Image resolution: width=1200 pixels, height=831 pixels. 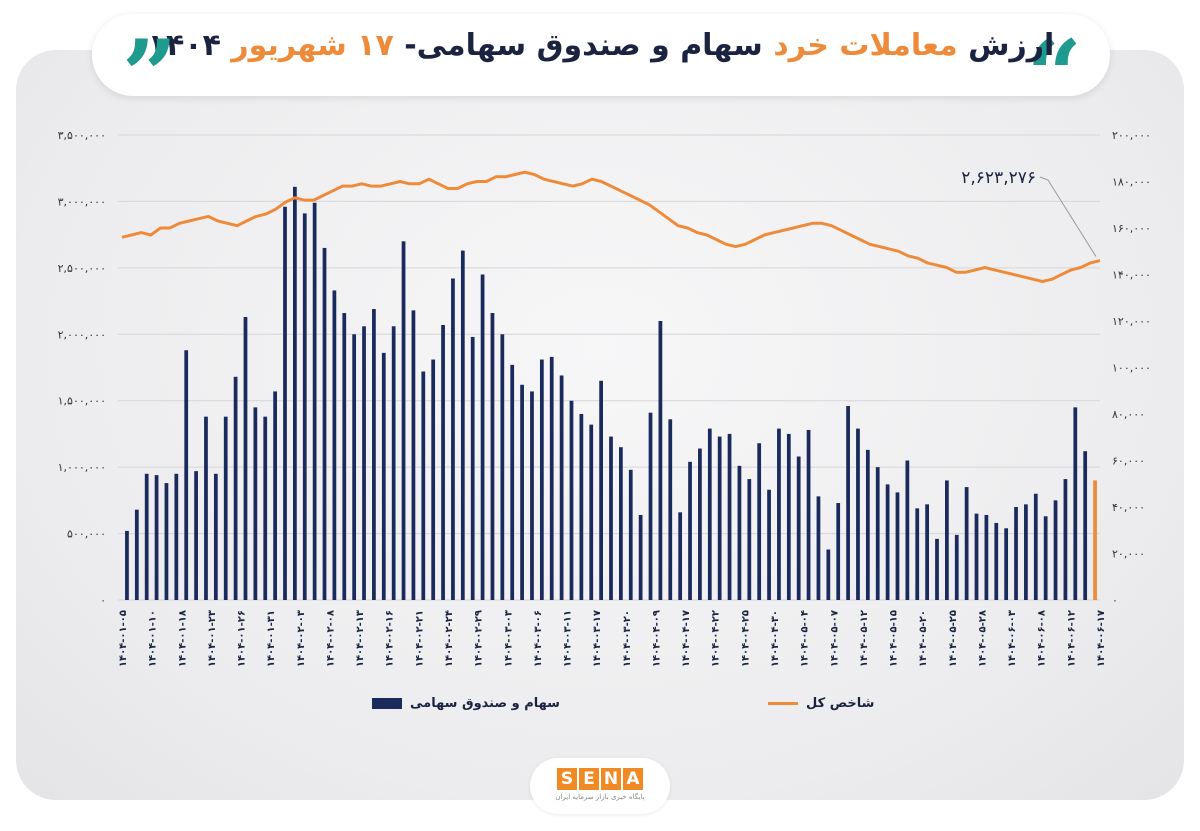 I want to click on left-tick-label: ۲,۵۰۰,۰۰۰, so click(x=82, y=268).